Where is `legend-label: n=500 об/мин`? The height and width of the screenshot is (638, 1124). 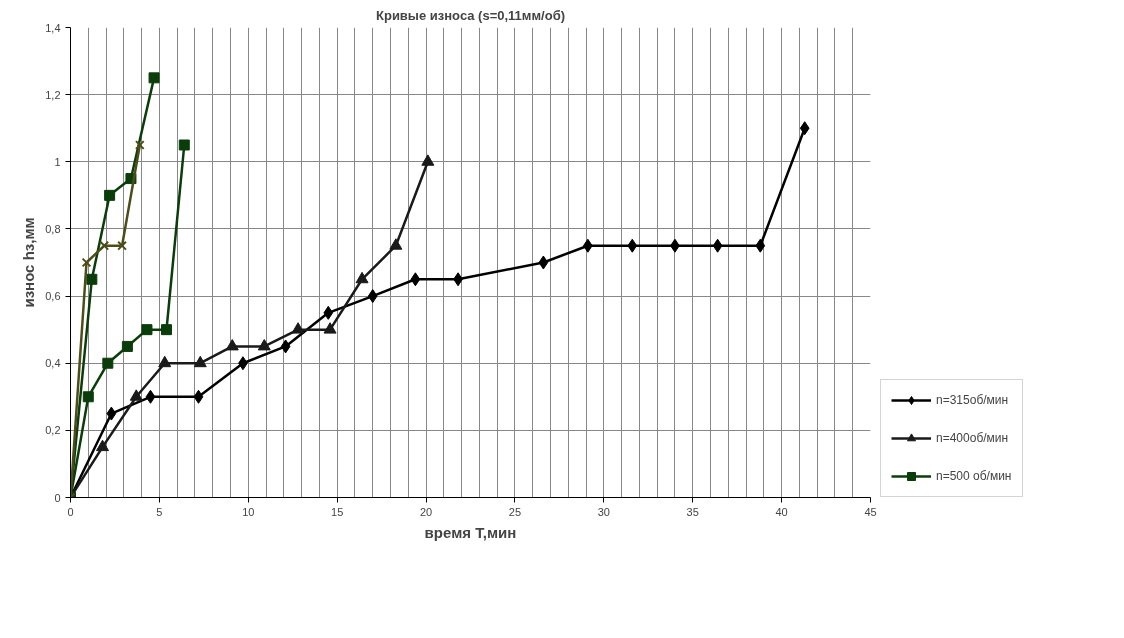
legend-label: n=500 об/мин is located at coordinates (974, 476).